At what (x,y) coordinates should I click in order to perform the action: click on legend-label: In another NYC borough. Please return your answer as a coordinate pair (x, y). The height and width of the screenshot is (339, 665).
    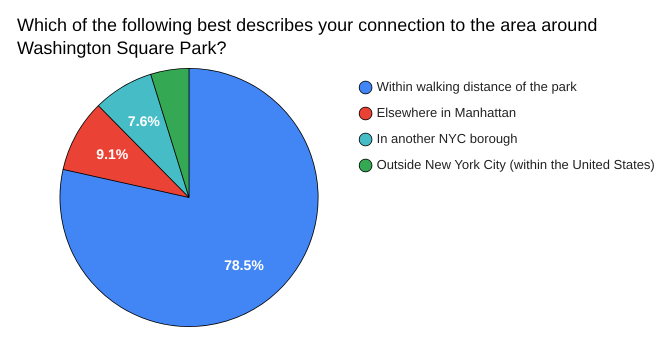
    Looking at the image, I should click on (447, 138).